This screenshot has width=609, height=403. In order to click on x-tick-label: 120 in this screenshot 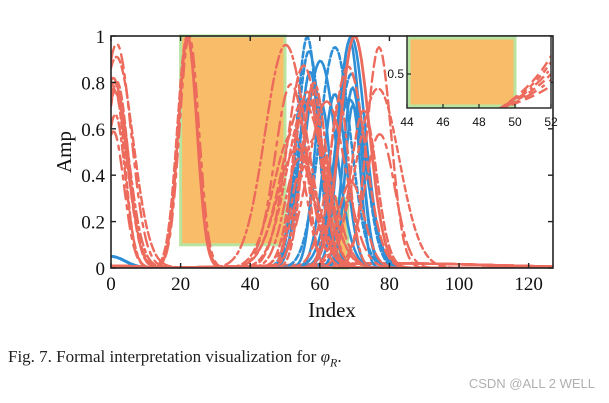, I will do `click(528, 284)`.